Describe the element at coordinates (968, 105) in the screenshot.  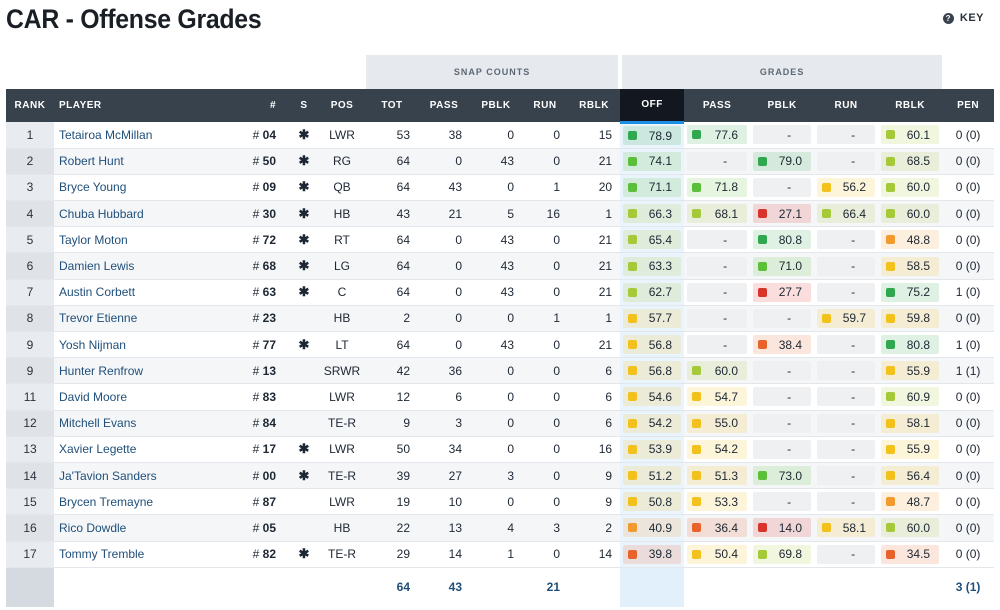
I see `col-penalties: PEN` at that location.